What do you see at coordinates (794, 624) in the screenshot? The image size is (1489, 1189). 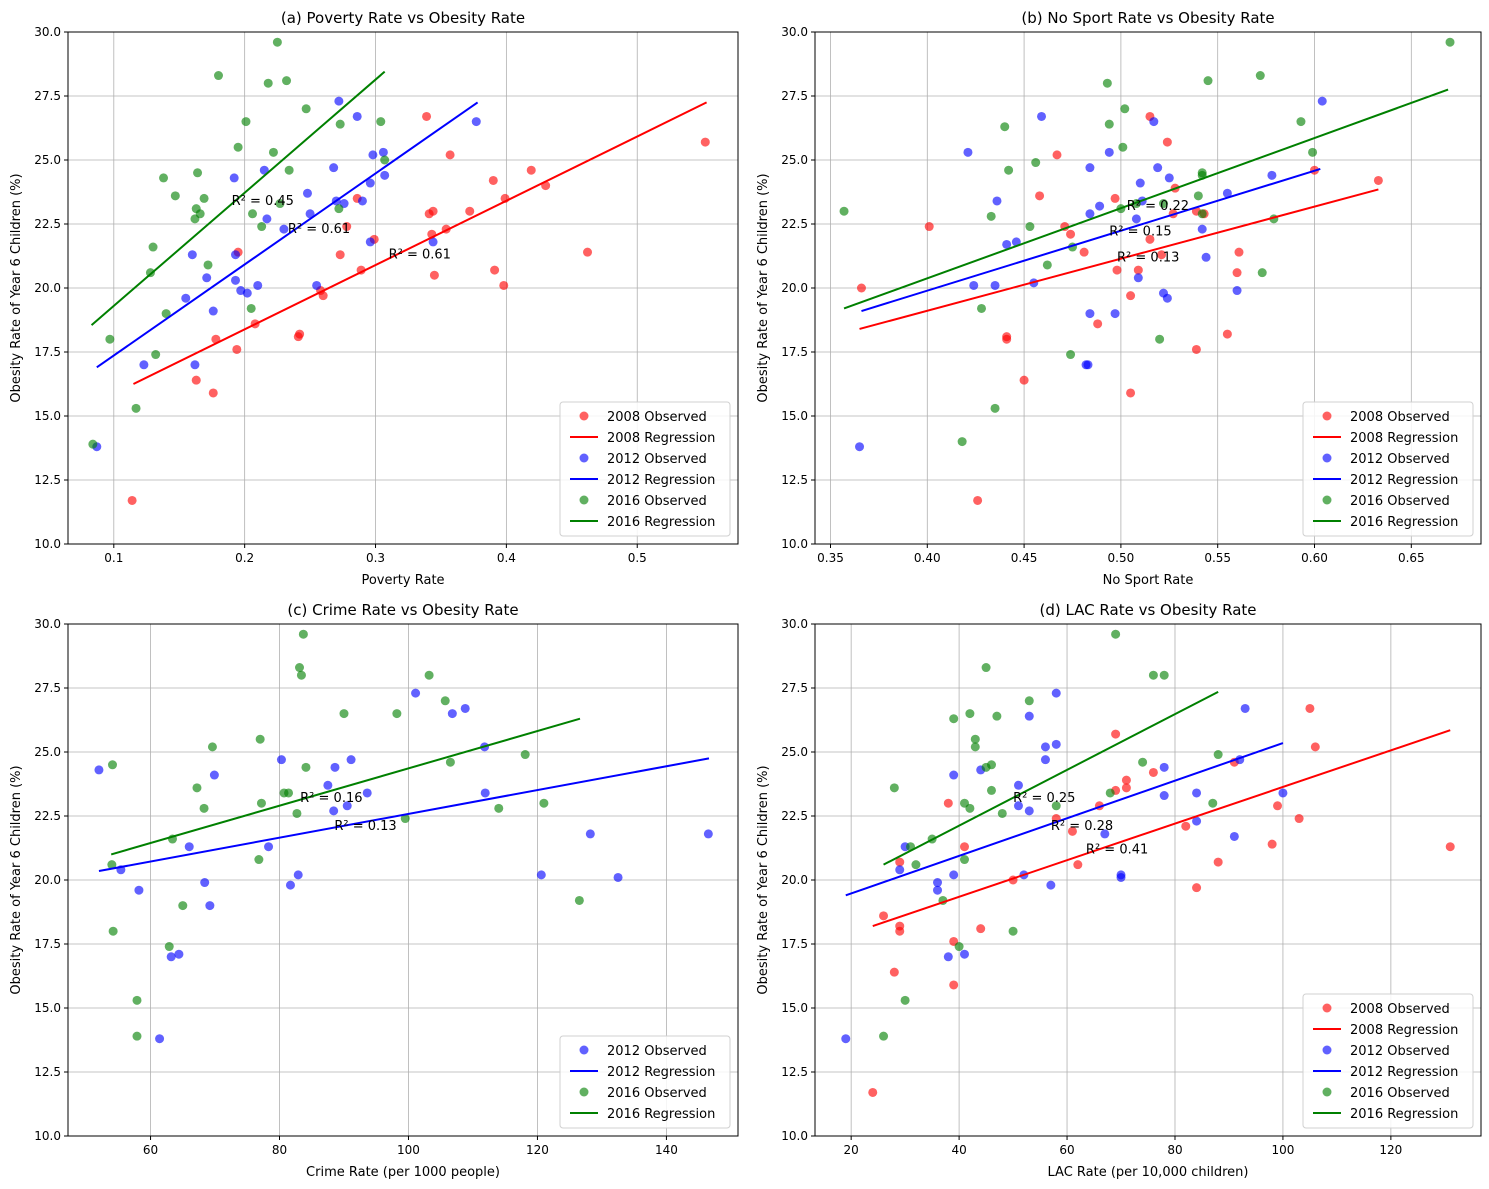 I see `y-tick-label: 30.0` at bounding box center [794, 624].